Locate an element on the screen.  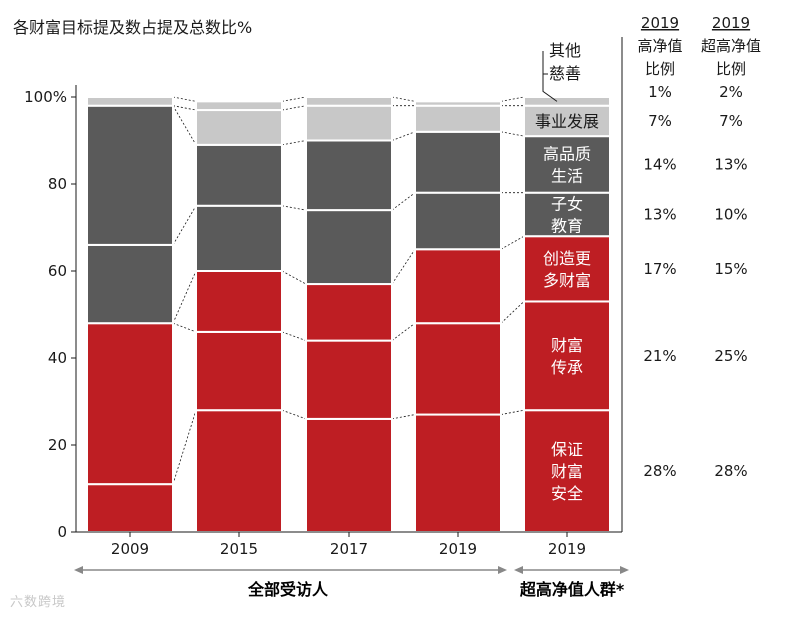
inbar-label-0-line-1: 财富 is located at coordinates (567, 471).